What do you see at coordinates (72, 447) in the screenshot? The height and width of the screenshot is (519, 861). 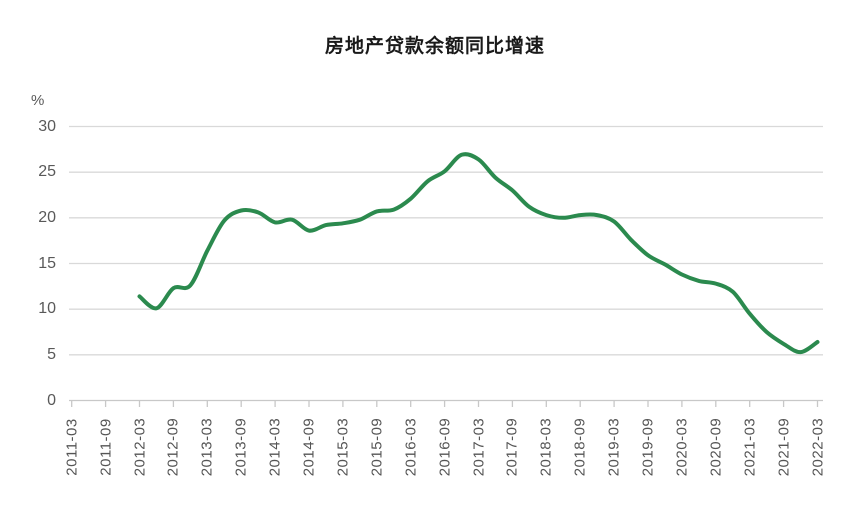 I see `x-tick-label: 2011-03` at bounding box center [72, 447].